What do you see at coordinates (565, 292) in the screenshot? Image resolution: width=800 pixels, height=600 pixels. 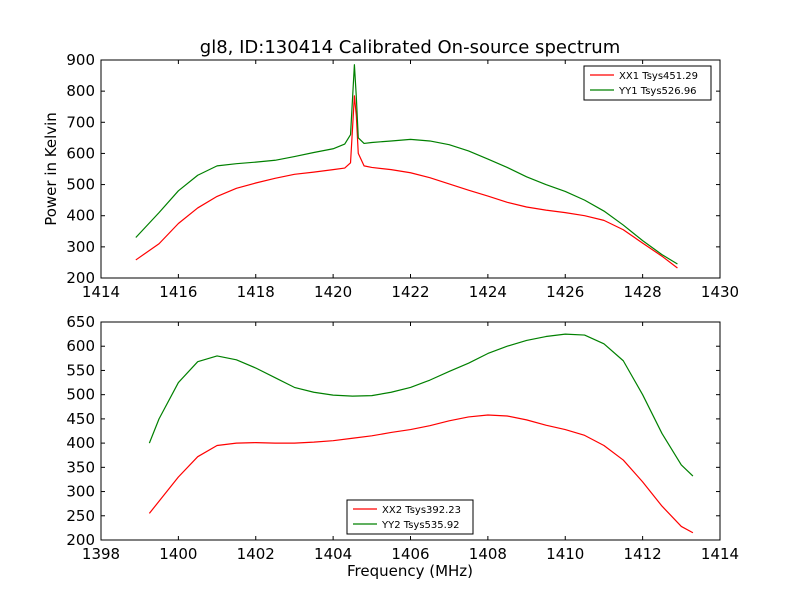 I see `top-x-tick-label: 1426` at bounding box center [565, 292].